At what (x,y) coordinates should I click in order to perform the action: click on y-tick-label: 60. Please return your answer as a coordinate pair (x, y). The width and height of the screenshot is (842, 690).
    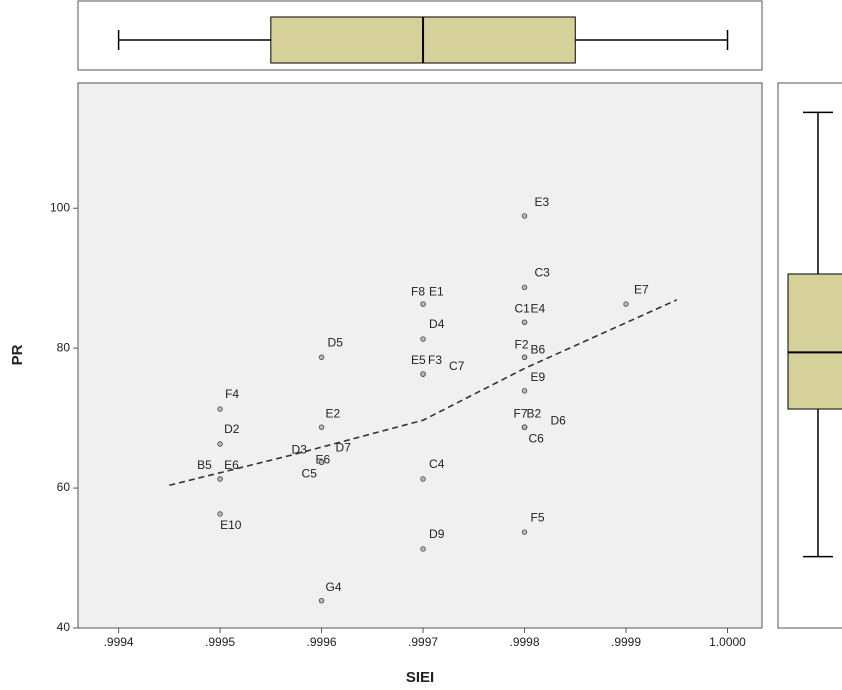
    Looking at the image, I should click on (64, 487).